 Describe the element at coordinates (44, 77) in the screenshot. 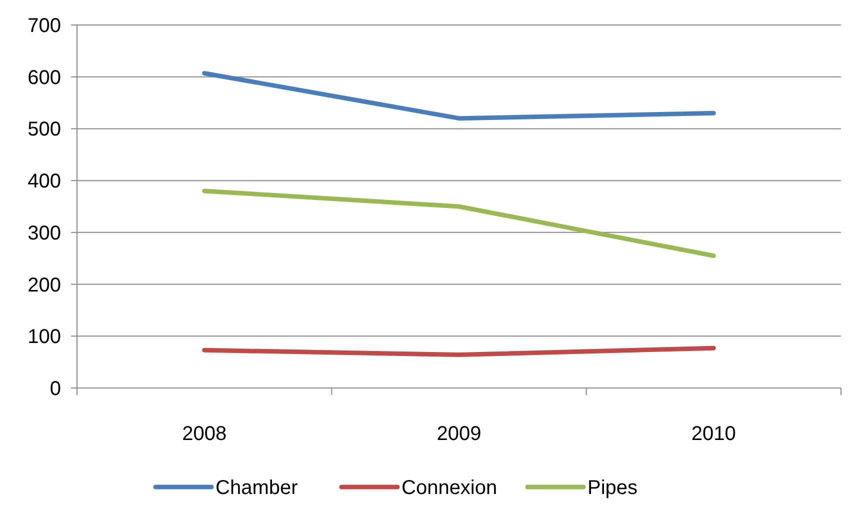

I see `y-tick-label: 600` at that location.